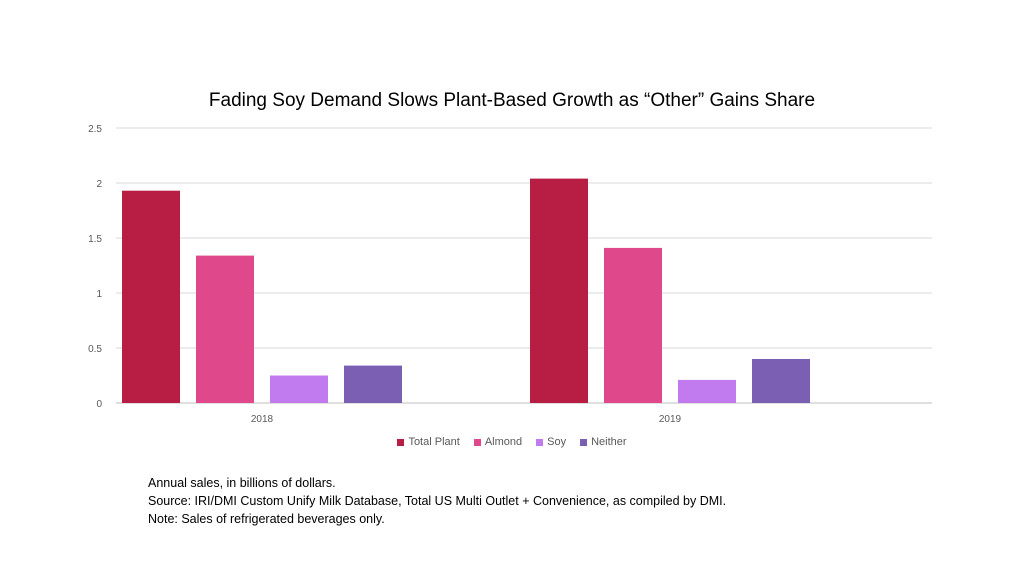 This screenshot has width=1024, height=576. Describe the element at coordinates (299, 389) in the screenshot. I see `bar-soy-2018` at that location.